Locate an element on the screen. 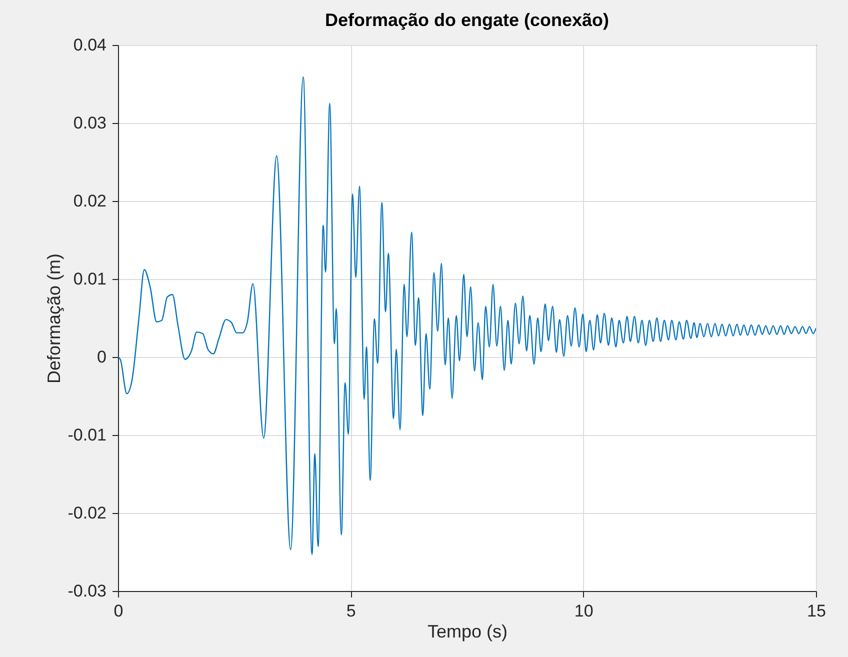  y-tick-label: 0.03 is located at coordinates (89, 123).